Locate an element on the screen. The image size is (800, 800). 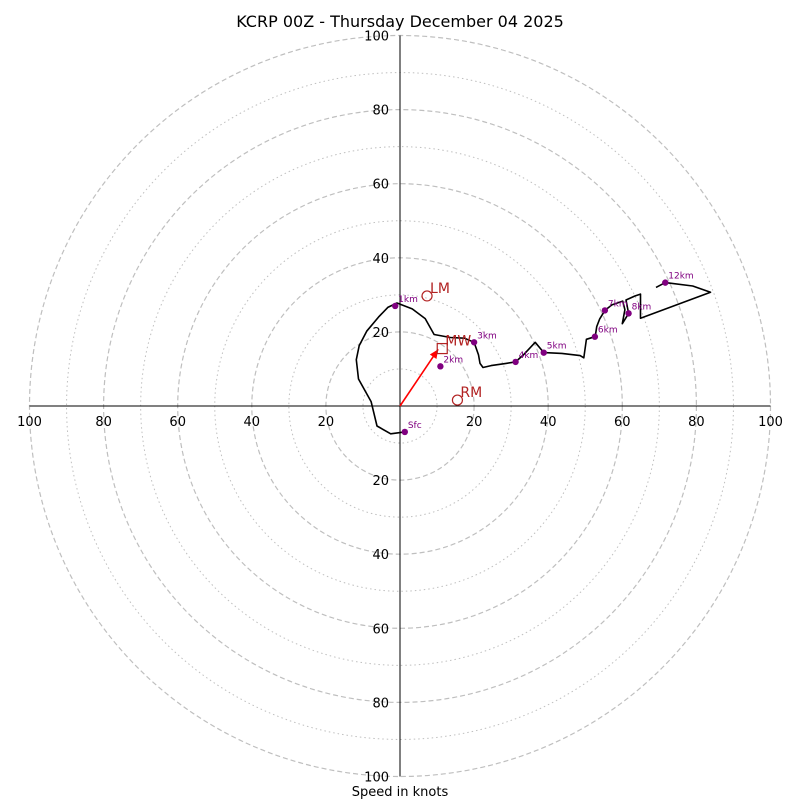
height-marker-label: 8km is located at coordinates (642, 307).